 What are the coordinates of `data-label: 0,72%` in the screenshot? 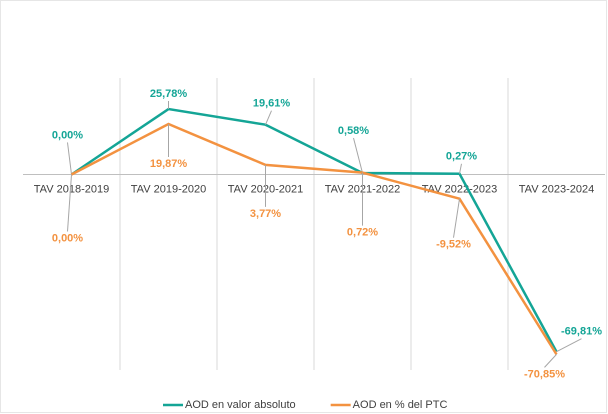 It's located at (362, 233).